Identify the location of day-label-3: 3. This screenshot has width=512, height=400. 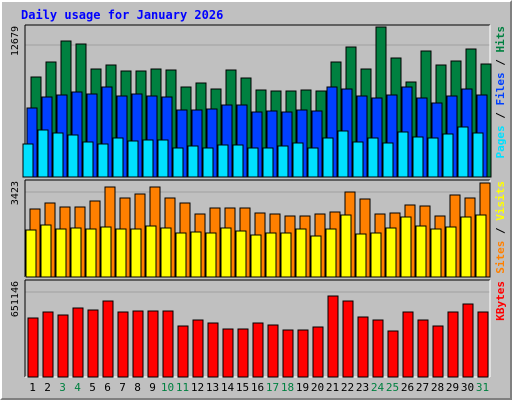
(62, 387).